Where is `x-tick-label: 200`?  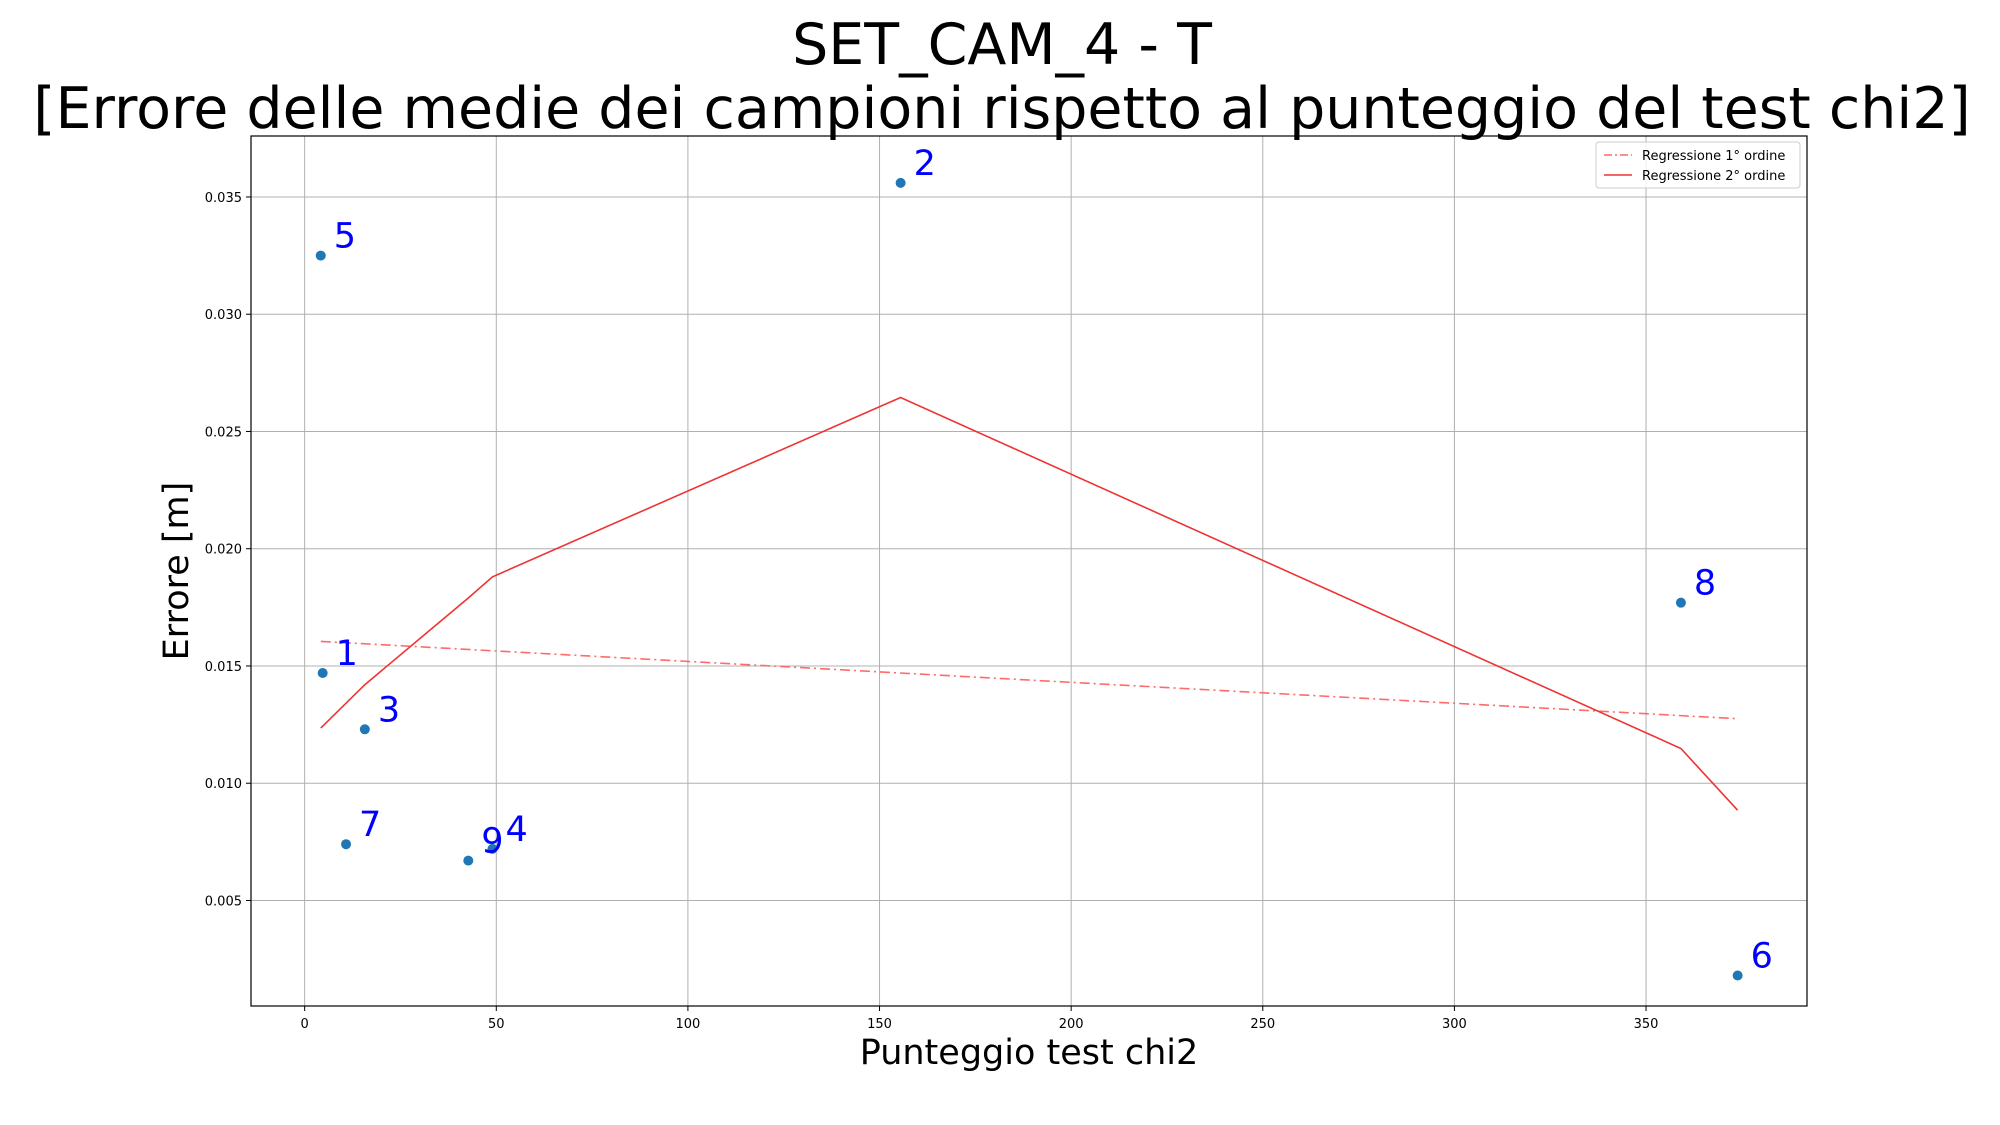
x-tick-label: 200 is located at coordinates (1071, 1024).